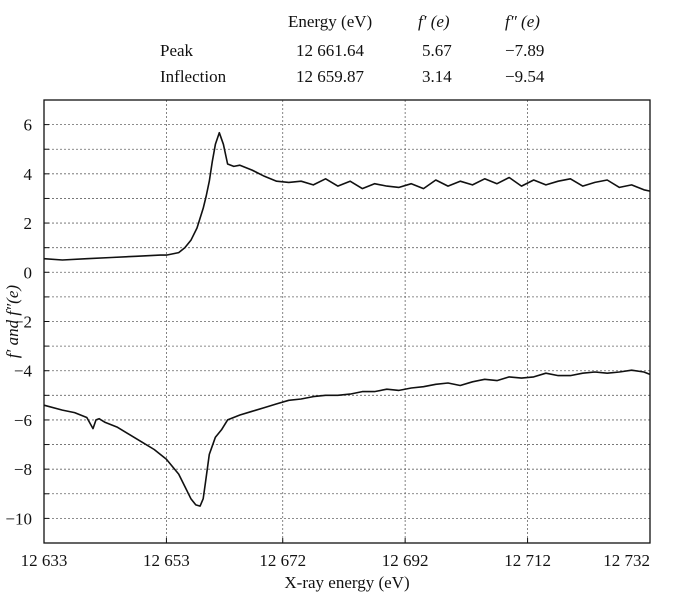 This screenshot has width=681, height=598. Describe the element at coordinates (626, 560) in the screenshot. I see `x-tick-label: 12 732` at that location.